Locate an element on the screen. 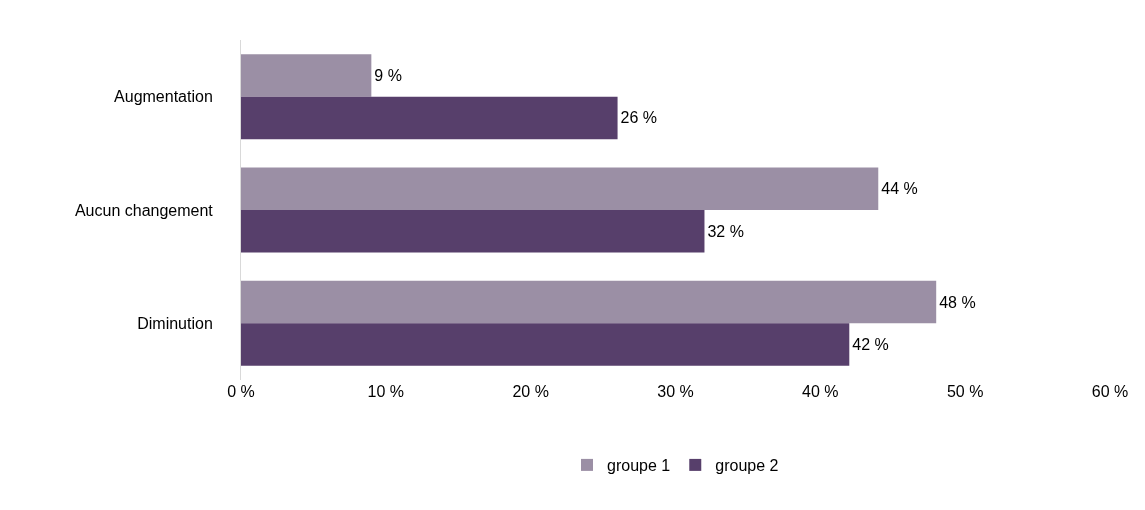 This screenshot has height=510, width=1145. legend-label: groupe 2 is located at coordinates (747, 466).